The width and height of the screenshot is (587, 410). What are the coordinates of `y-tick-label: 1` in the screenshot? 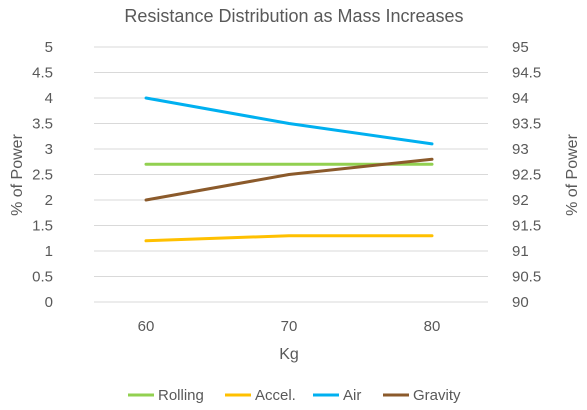 It's located at (49, 251).